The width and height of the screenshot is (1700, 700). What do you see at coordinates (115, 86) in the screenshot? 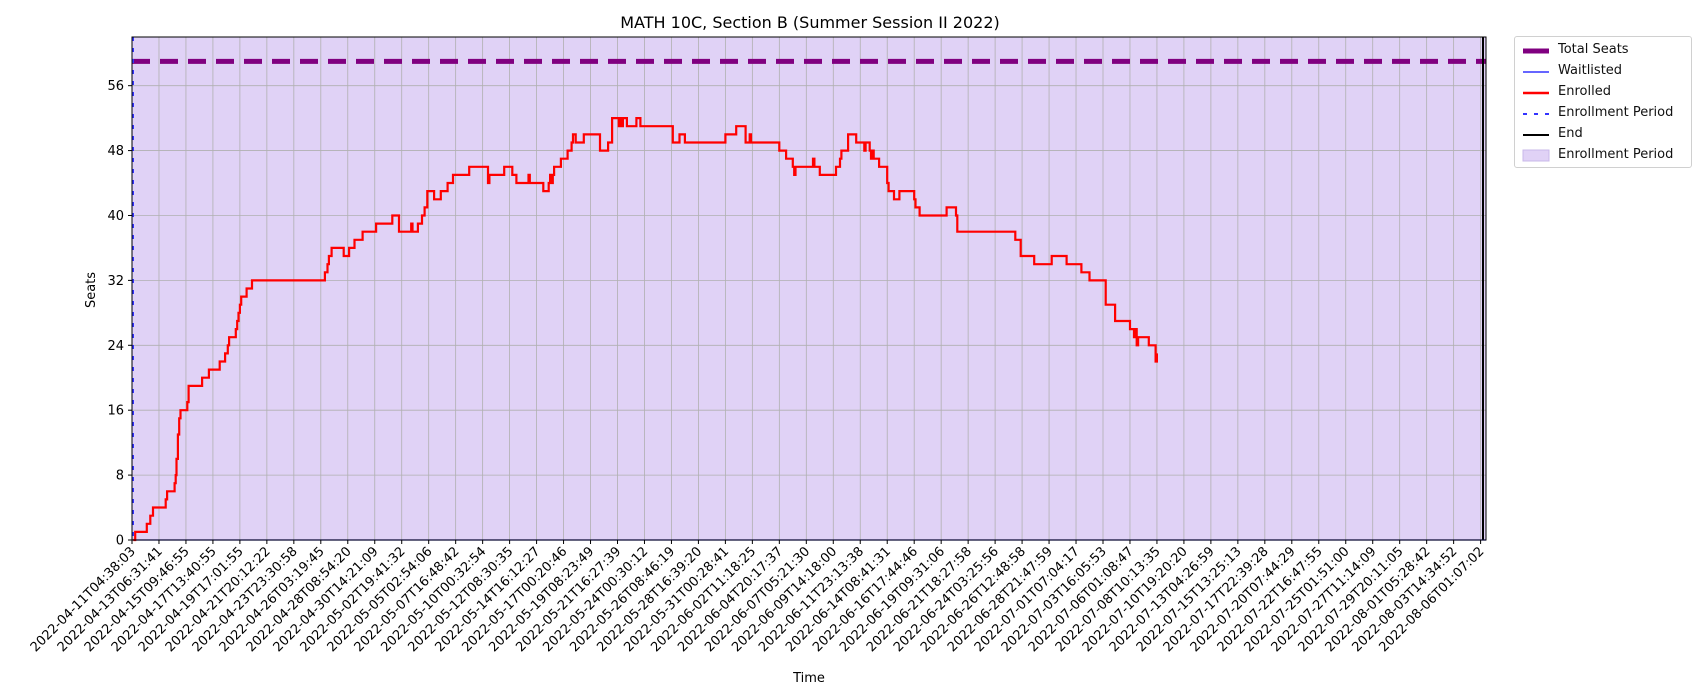
I see `y-tick-label: 56` at bounding box center [115, 86].